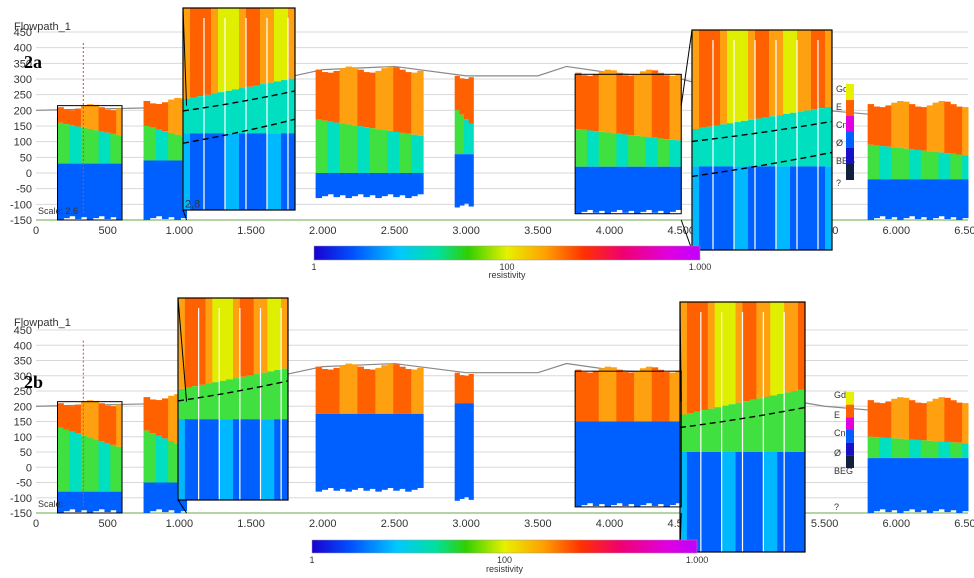  What do you see at coordinates (251, 524) in the screenshot?
I see `x-tick-label: 1.500` at bounding box center [251, 524].